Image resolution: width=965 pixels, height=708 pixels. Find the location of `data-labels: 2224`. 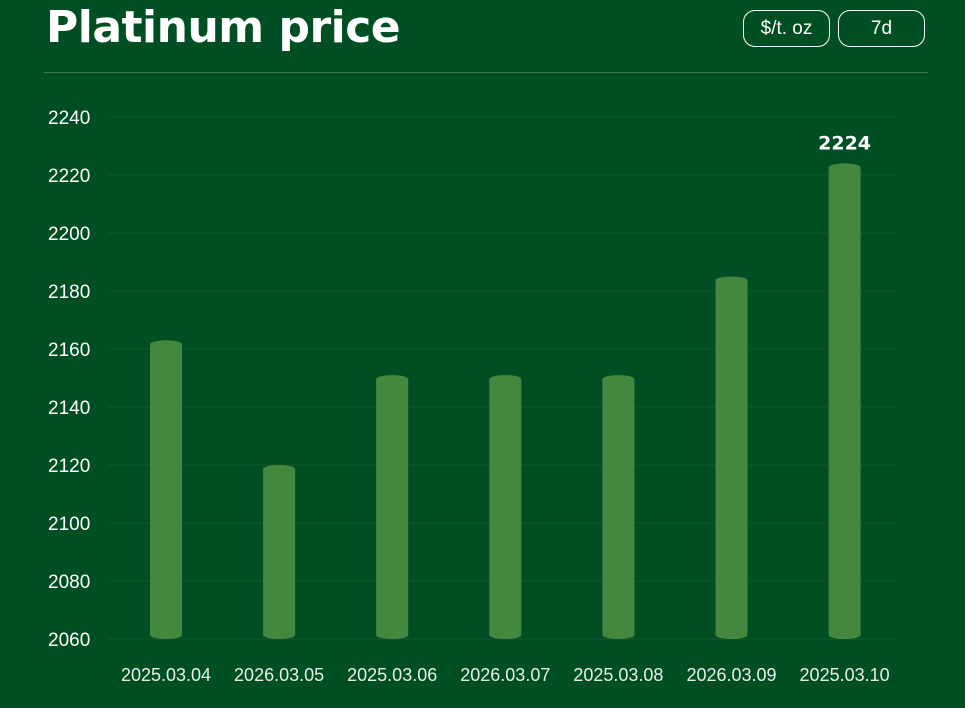

data-labels: 2224 is located at coordinates (844, 143).